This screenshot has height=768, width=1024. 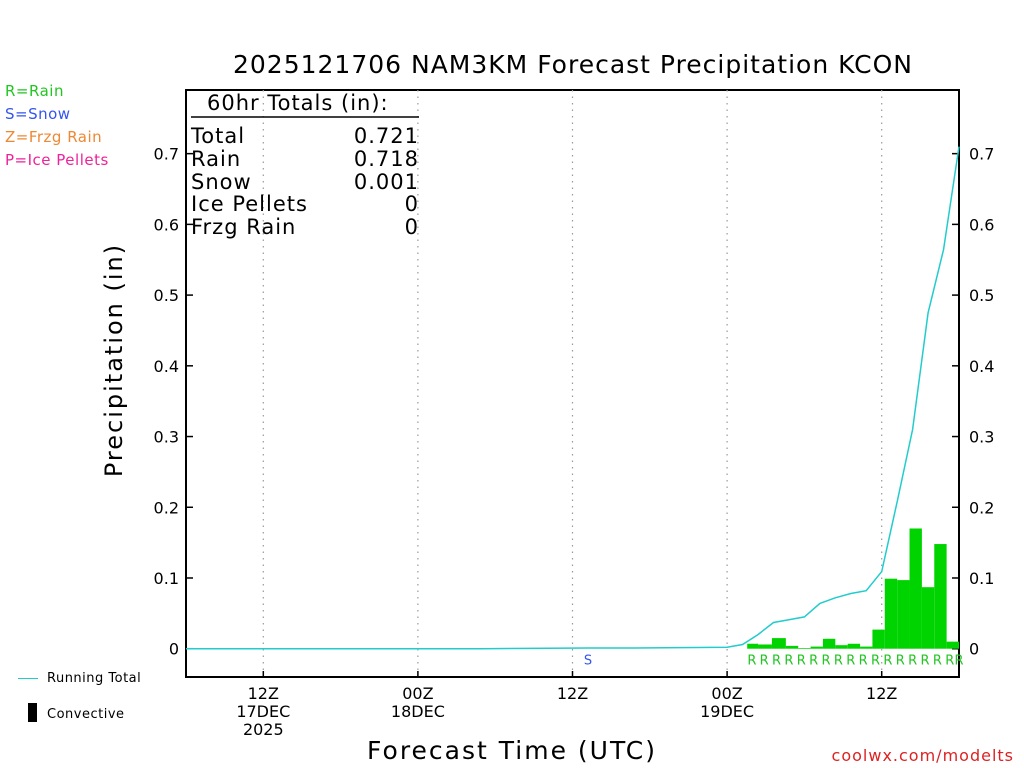 What do you see at coordinates (981, 154) in the screenshot?
I see `y-tick-label-right: 0.7` at bounding box center [981, 154].